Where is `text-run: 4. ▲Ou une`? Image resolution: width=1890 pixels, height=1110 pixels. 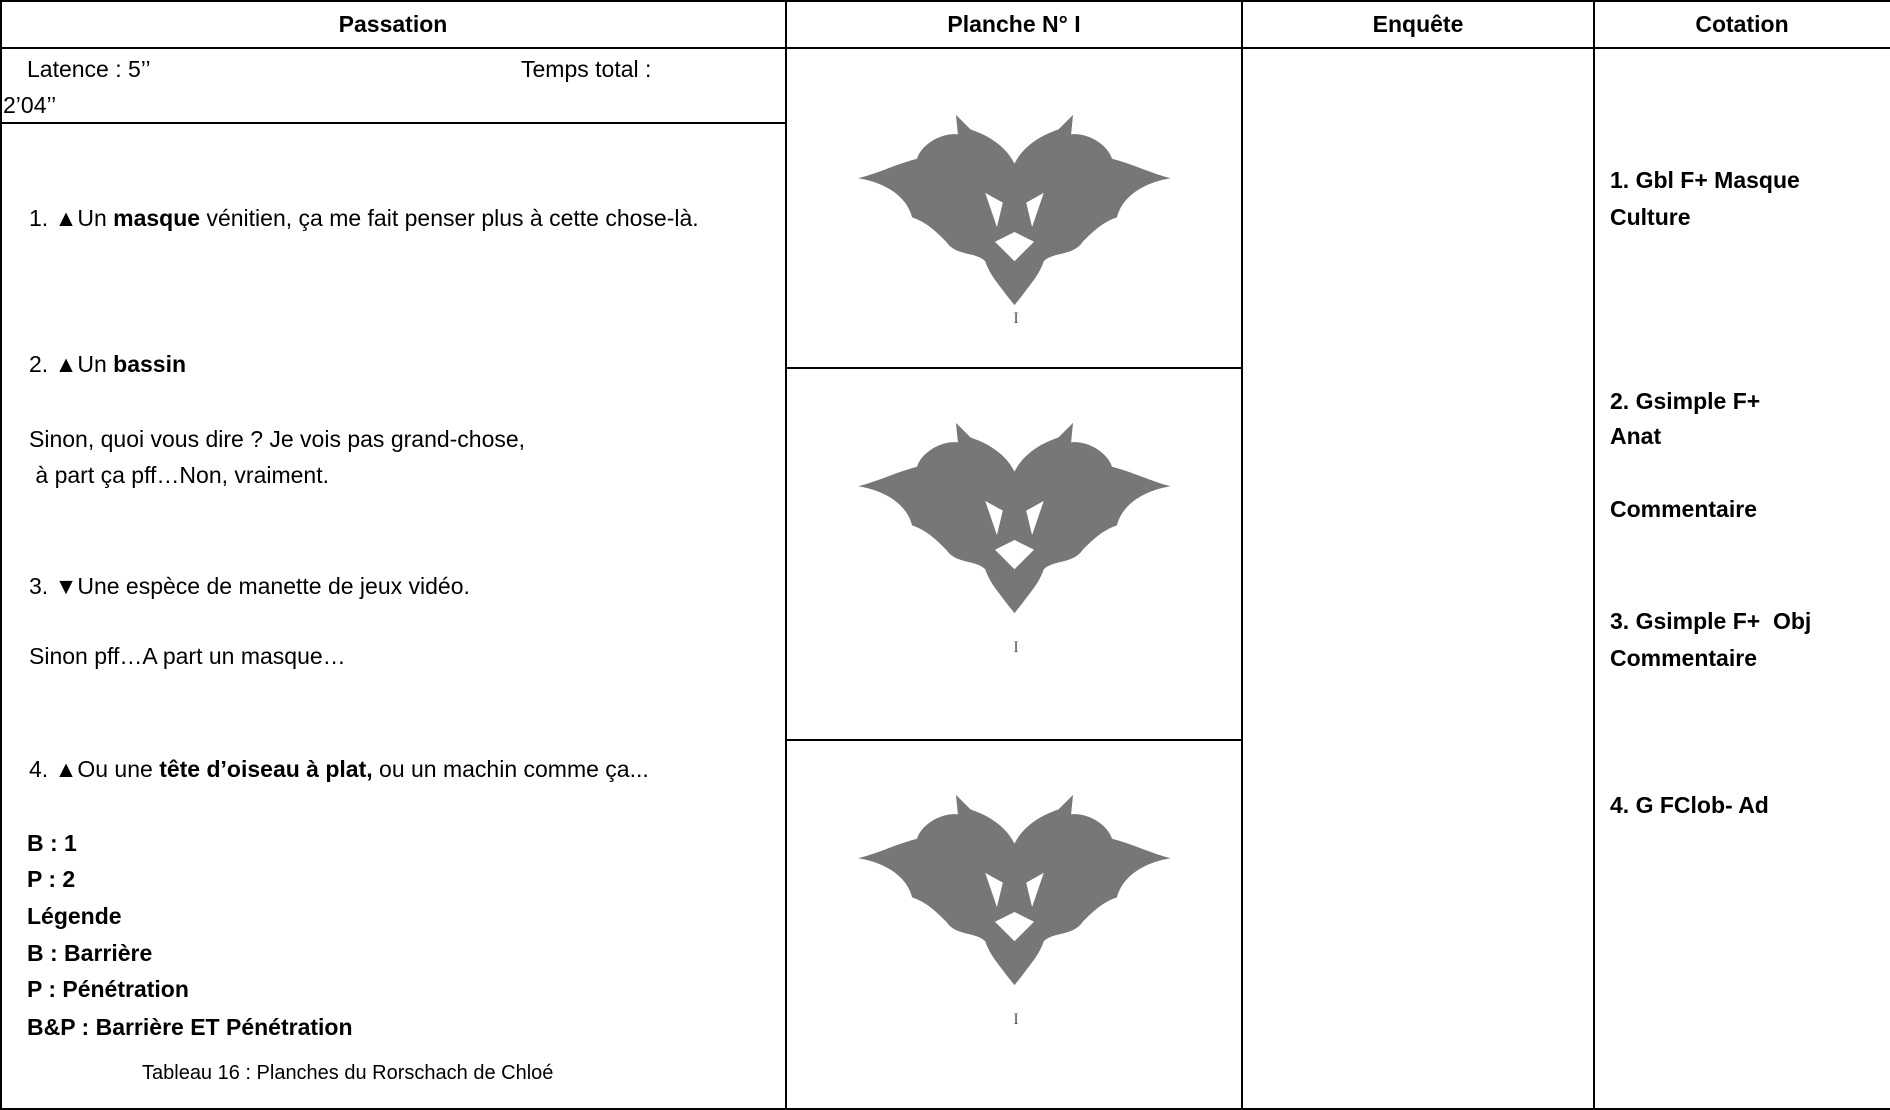
text-run: 4. ▲Ou une is located at coordinates (94, 769).